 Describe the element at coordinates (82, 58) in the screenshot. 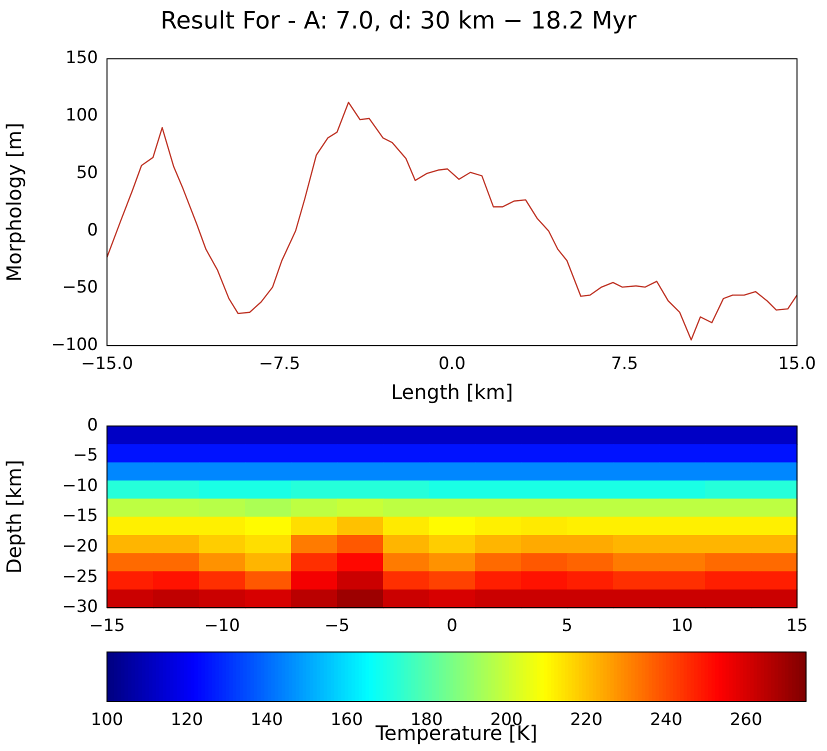

I see `y-tick-label: 150` at that location.